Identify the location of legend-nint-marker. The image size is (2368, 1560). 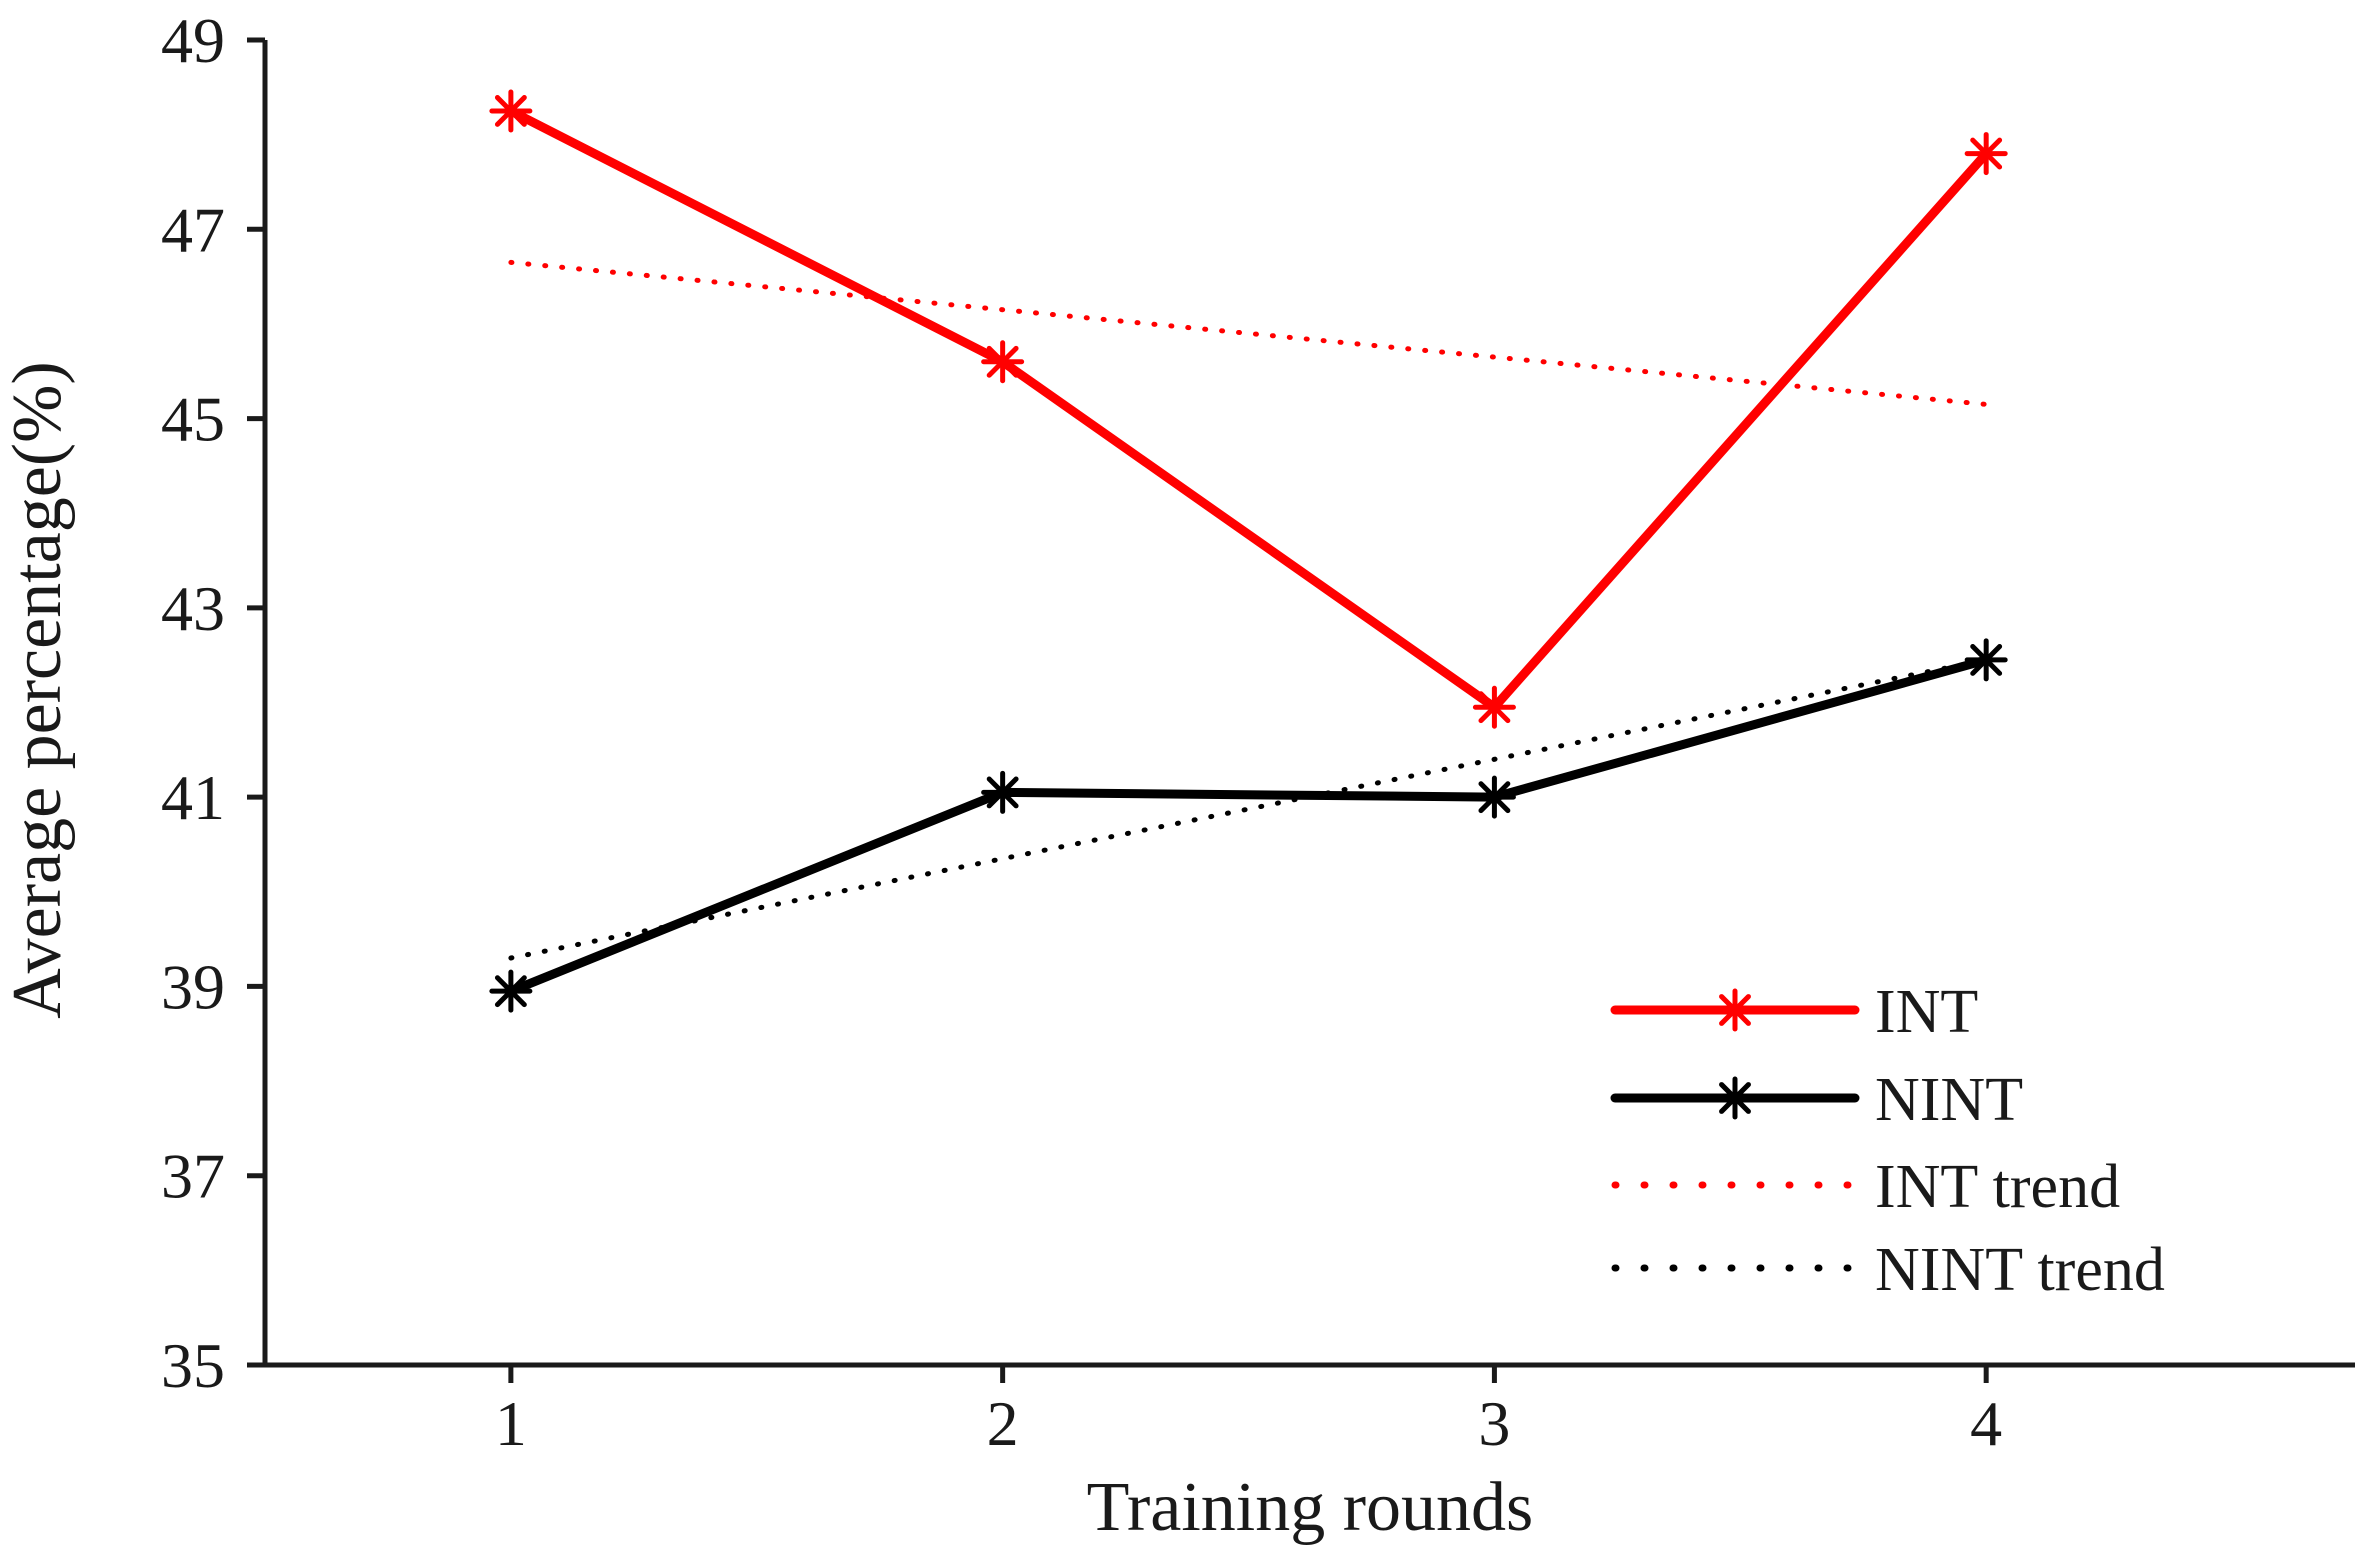
(1735, 1098).